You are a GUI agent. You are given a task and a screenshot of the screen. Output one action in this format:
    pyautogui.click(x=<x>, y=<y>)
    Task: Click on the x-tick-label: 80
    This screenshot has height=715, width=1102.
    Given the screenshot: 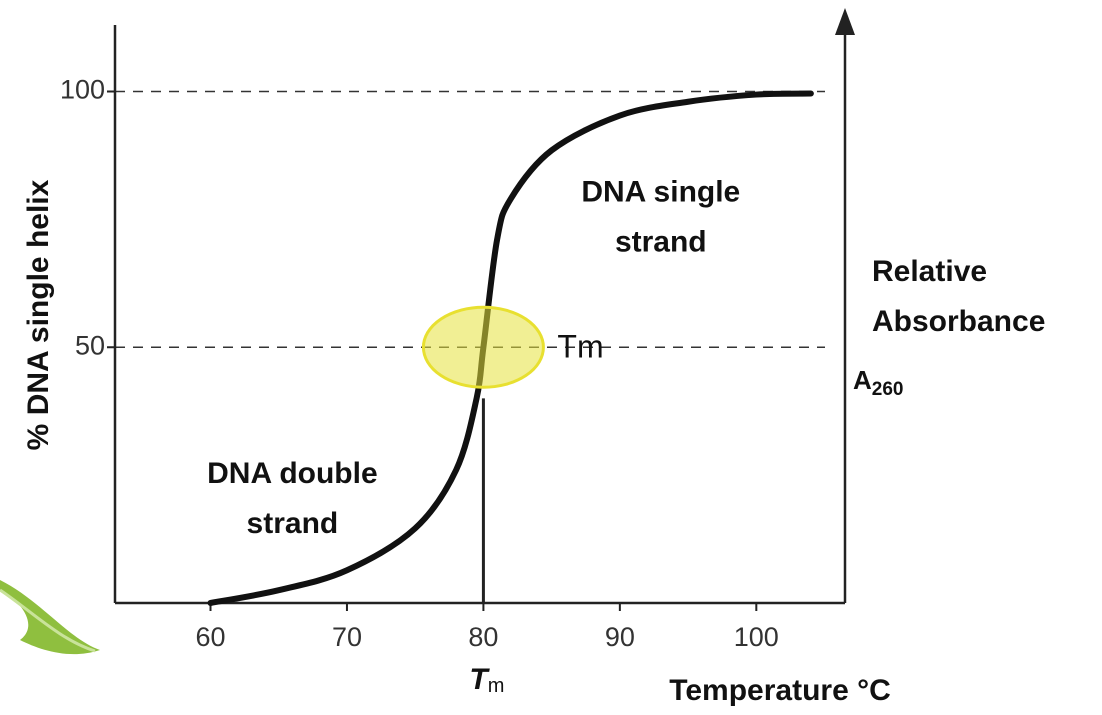 What is the action you would take?
    pyautogui.click(x=483, y=637)
    